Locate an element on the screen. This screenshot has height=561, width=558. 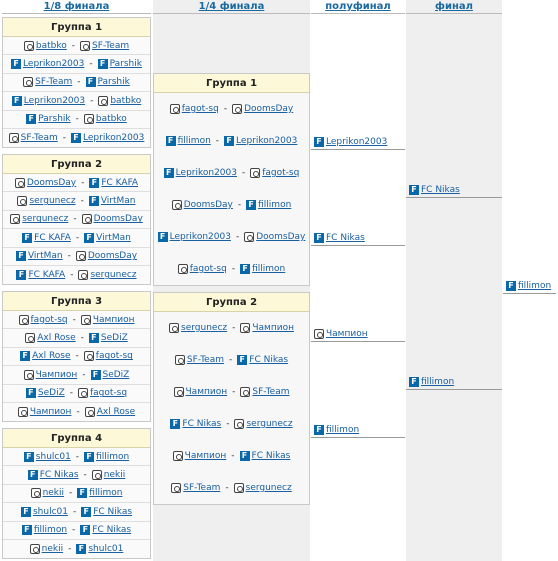
away-team: fagot-sq is located at coordinates (108, 356).